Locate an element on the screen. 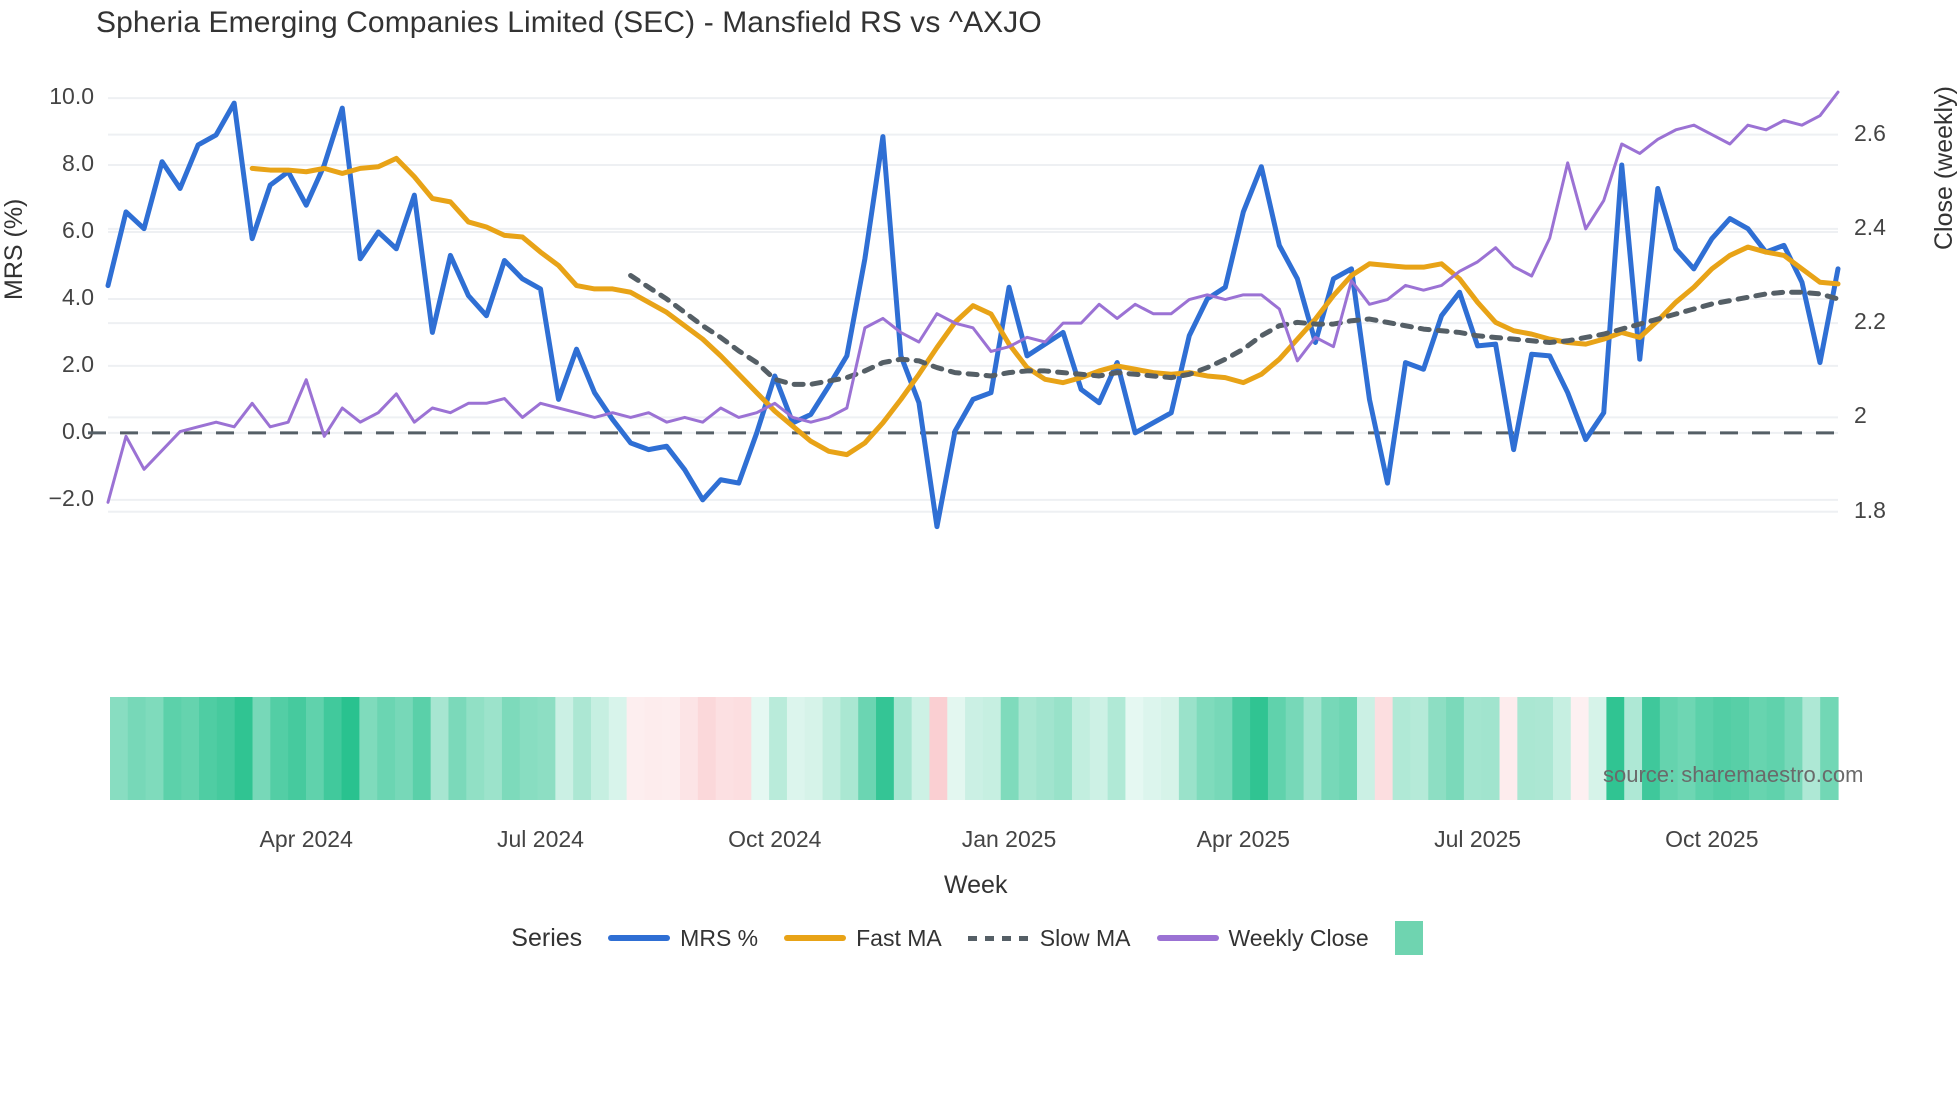 This screenshot has height=1102, width=1960. x-tick: Jan 2025 is located at coordinates (1009, 839).